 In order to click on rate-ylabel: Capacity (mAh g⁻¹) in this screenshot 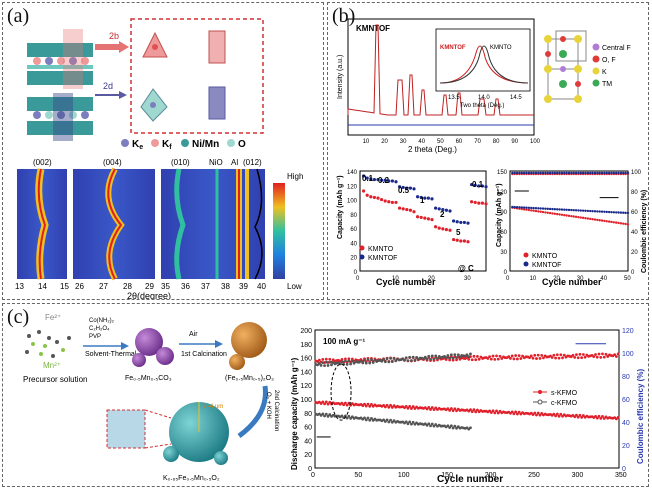, I will do `click(340, 207)`.